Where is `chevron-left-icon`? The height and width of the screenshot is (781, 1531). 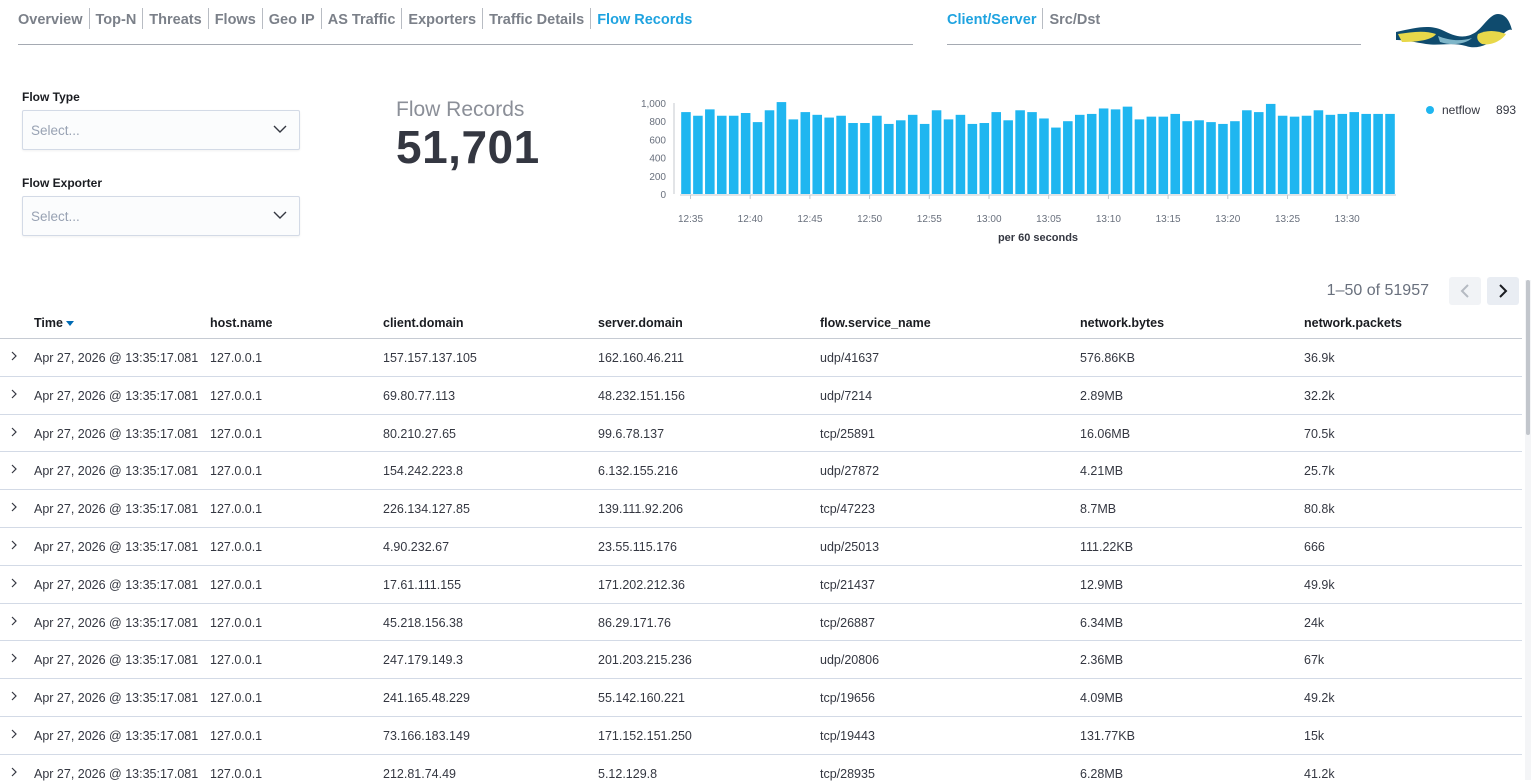
chevron-left-icon is located at coordinates (1464, 291).